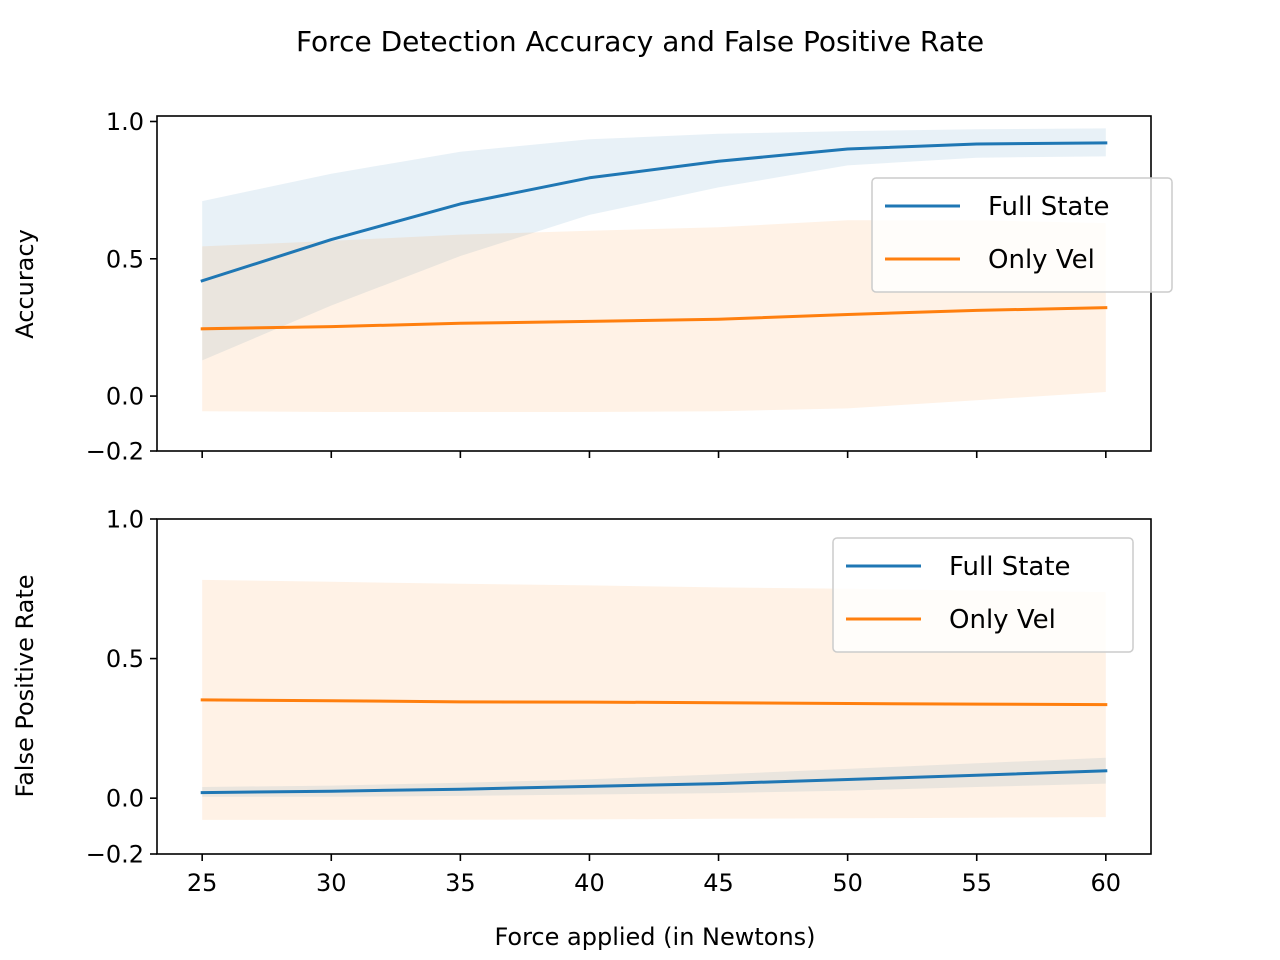  Describe the element at coordinates (115, 452) in the screenshot. I see `accuracy-ytick-label: −0.2` at that location.